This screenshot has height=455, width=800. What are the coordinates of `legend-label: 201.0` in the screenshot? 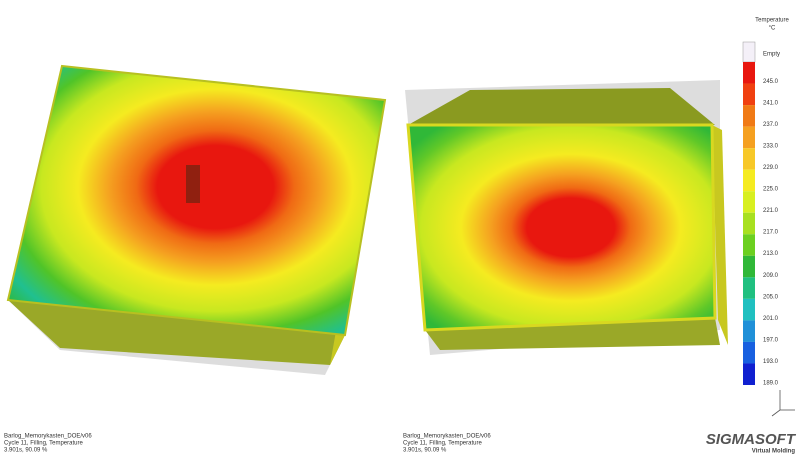 It's located at (771, 319).